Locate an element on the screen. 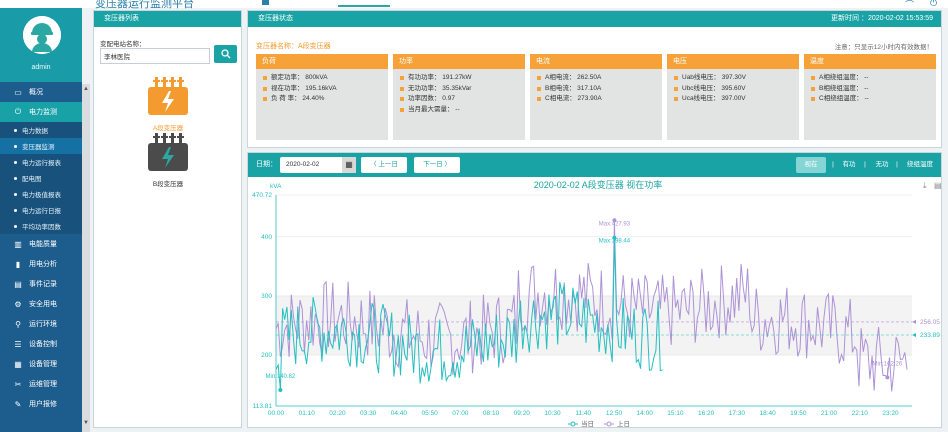 Image resolution: width=948 pixels, height=432 pixels. sidebar-subitem-2: 电力运行报表 is located at coordinates (41, 162).